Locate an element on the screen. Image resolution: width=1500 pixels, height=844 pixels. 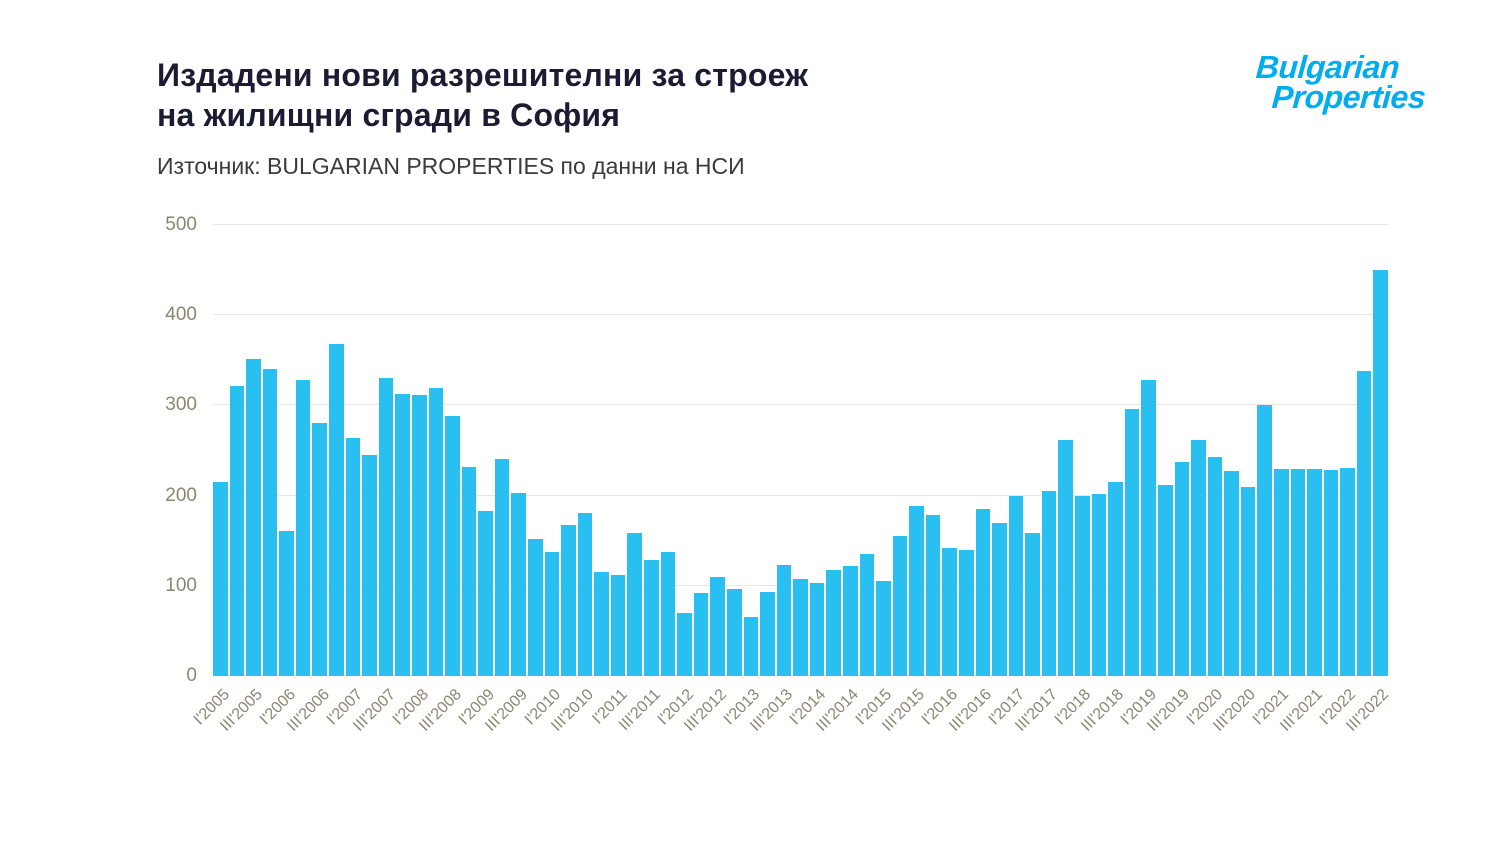
bar-III'2005 is located at coordinates (253, 517).